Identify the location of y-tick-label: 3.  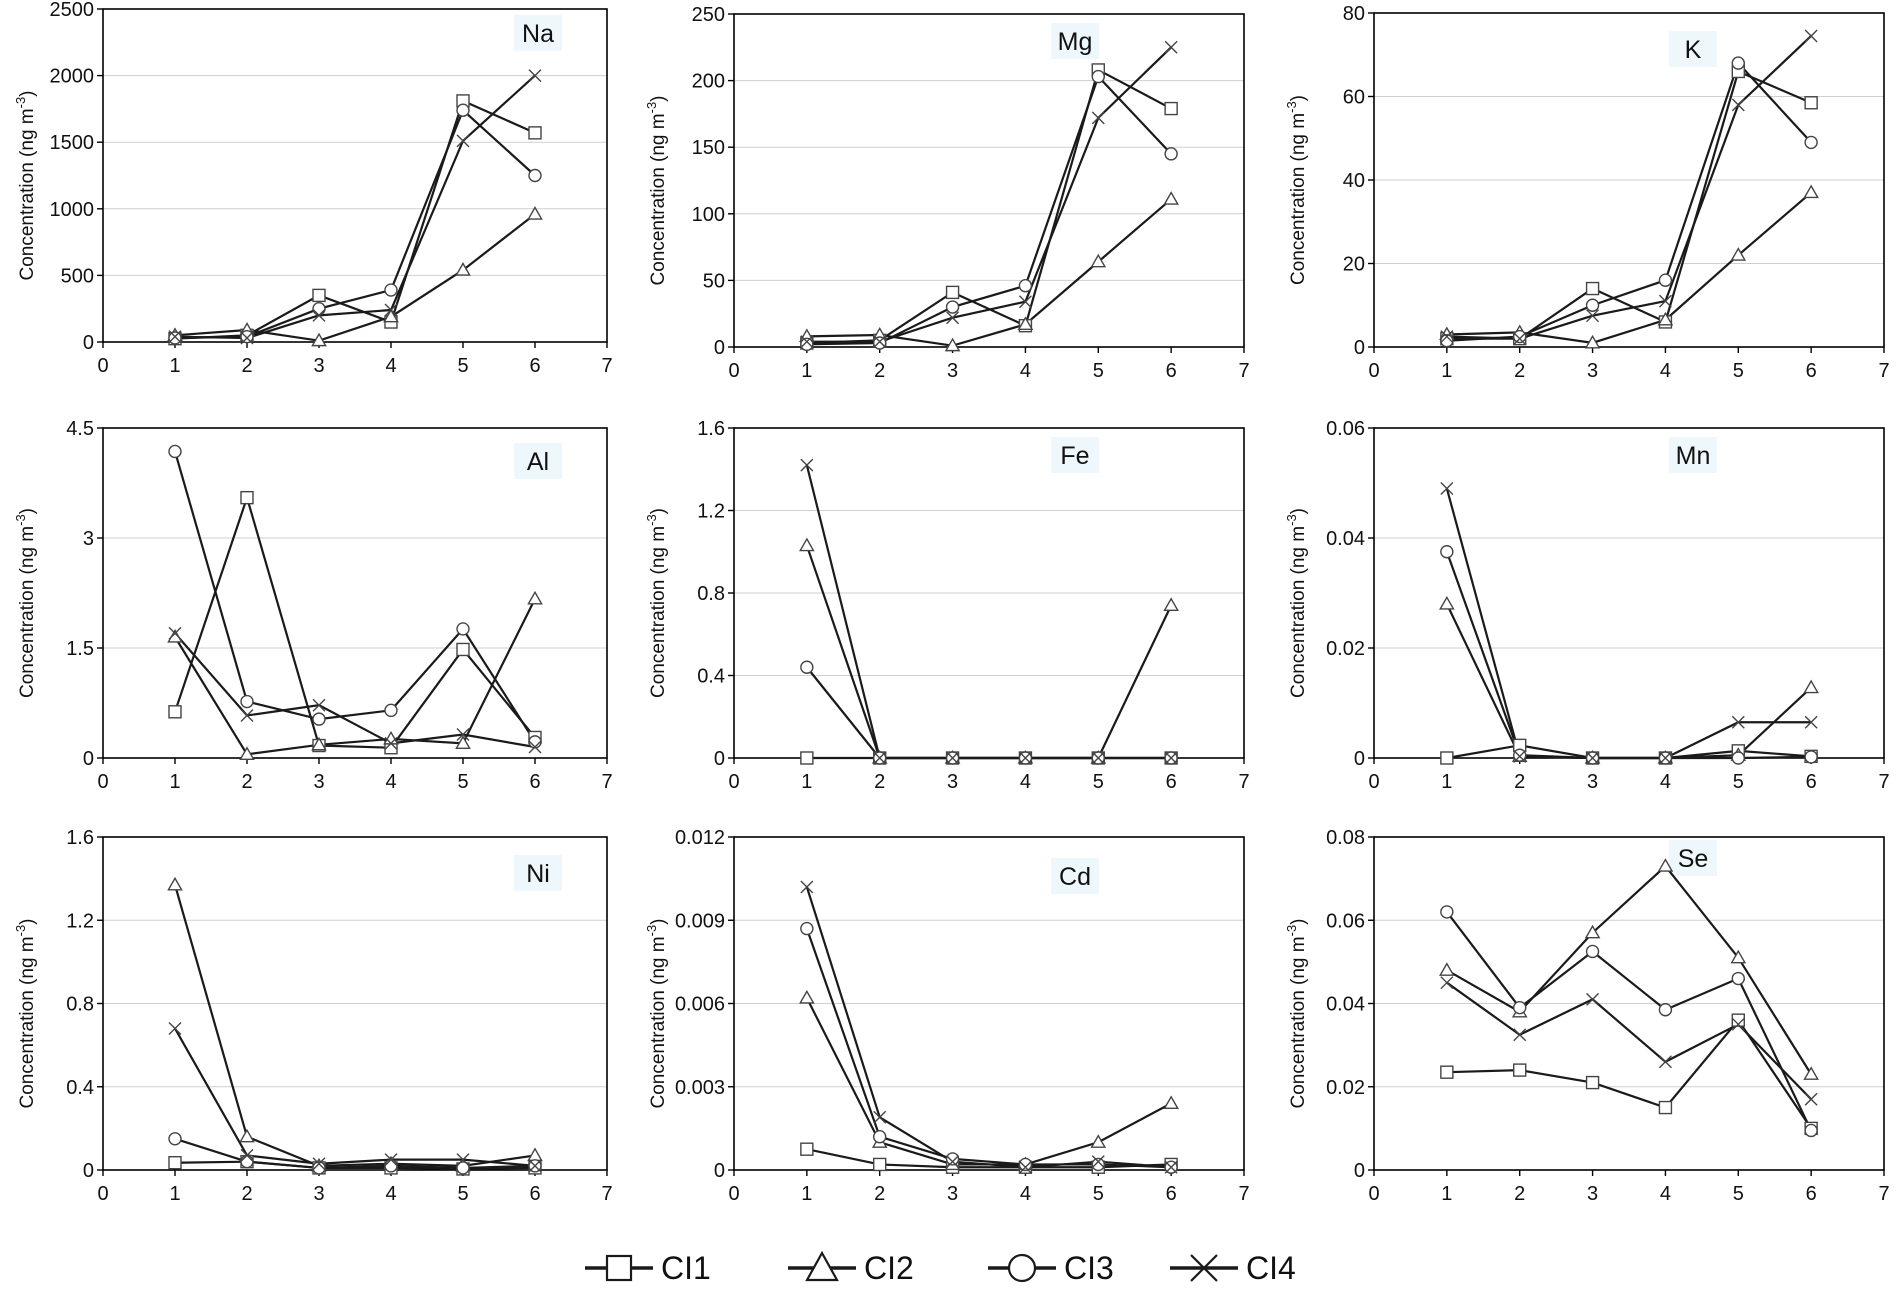
(88, 539).